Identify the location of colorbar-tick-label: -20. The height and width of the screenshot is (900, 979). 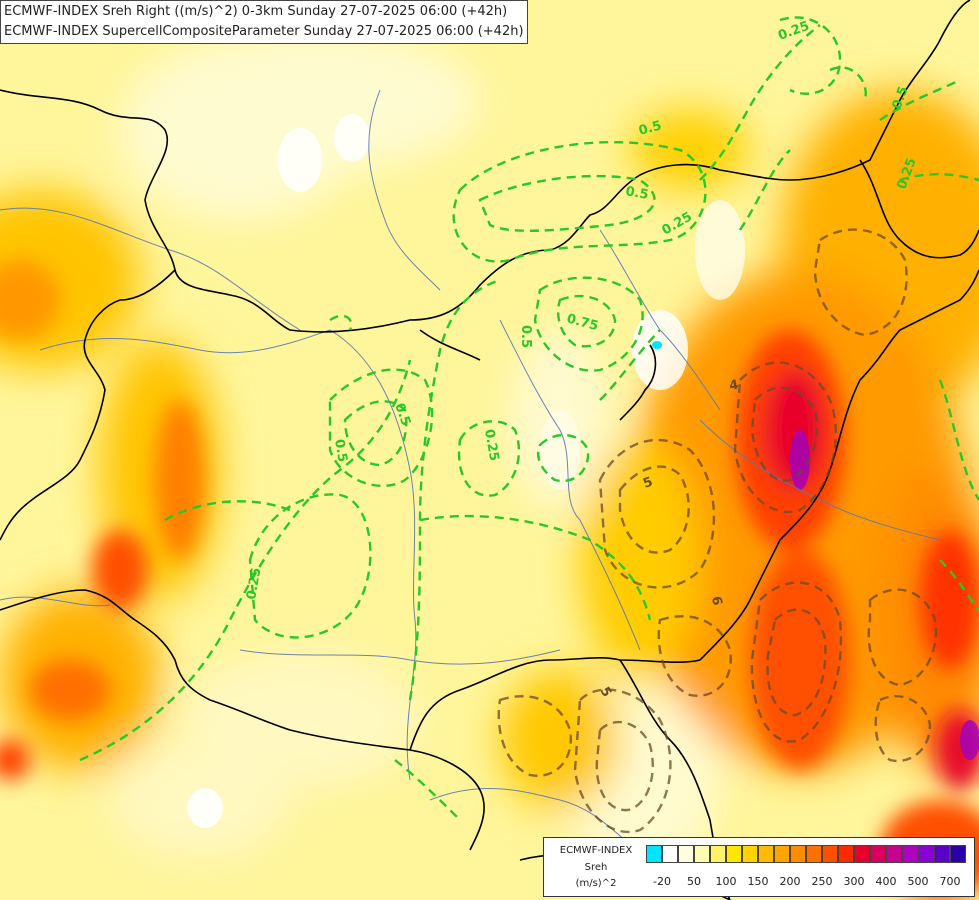
(662, 881).